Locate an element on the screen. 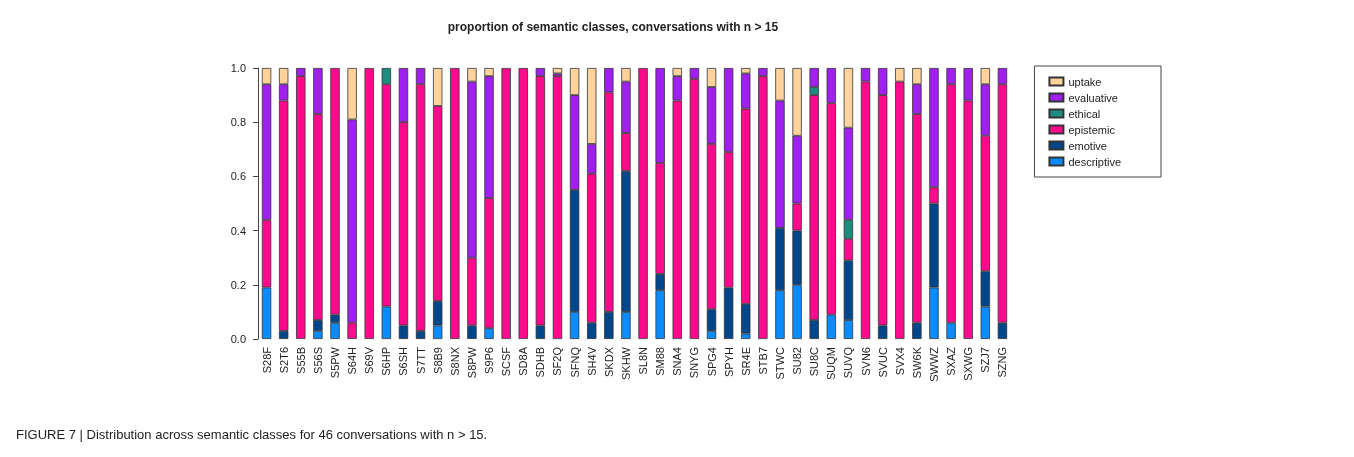  y-tick-label: 0.8 is located at coordinates (238, 122).